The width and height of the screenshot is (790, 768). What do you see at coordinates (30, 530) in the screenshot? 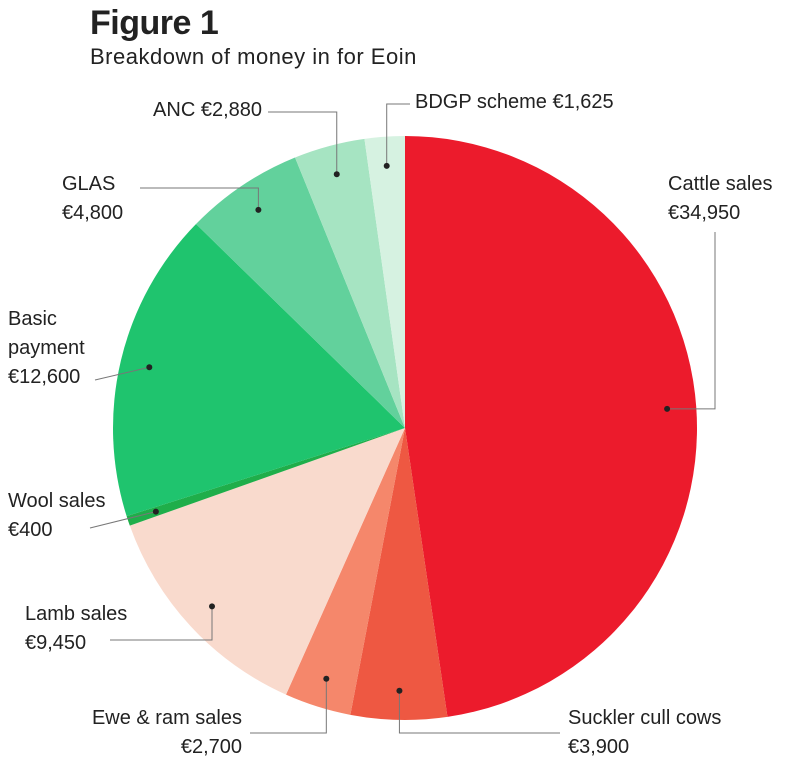
I see `value-label: €400` at bounding box center [30, 530].